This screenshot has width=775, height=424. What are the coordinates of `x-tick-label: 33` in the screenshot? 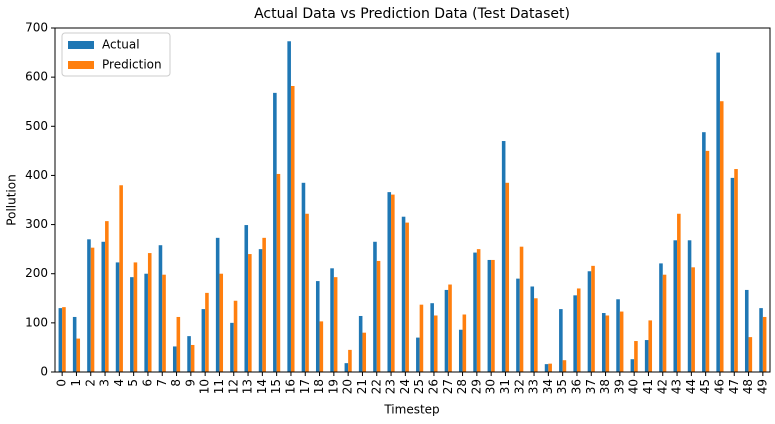 It's located at (534, 386).